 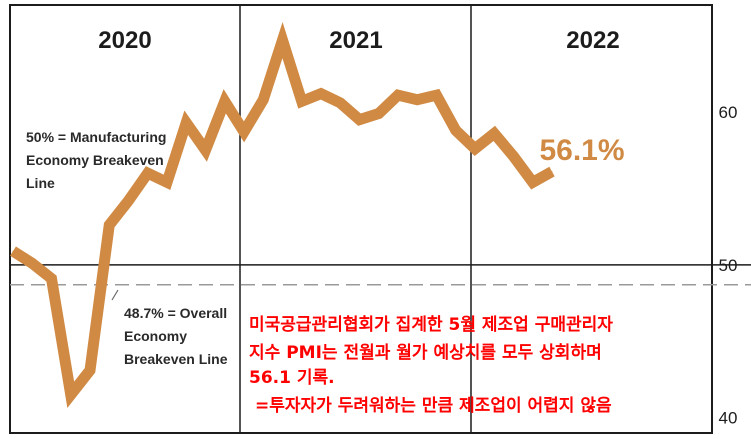 I want to click on year-label: 2022, so click(x=592, y=40).